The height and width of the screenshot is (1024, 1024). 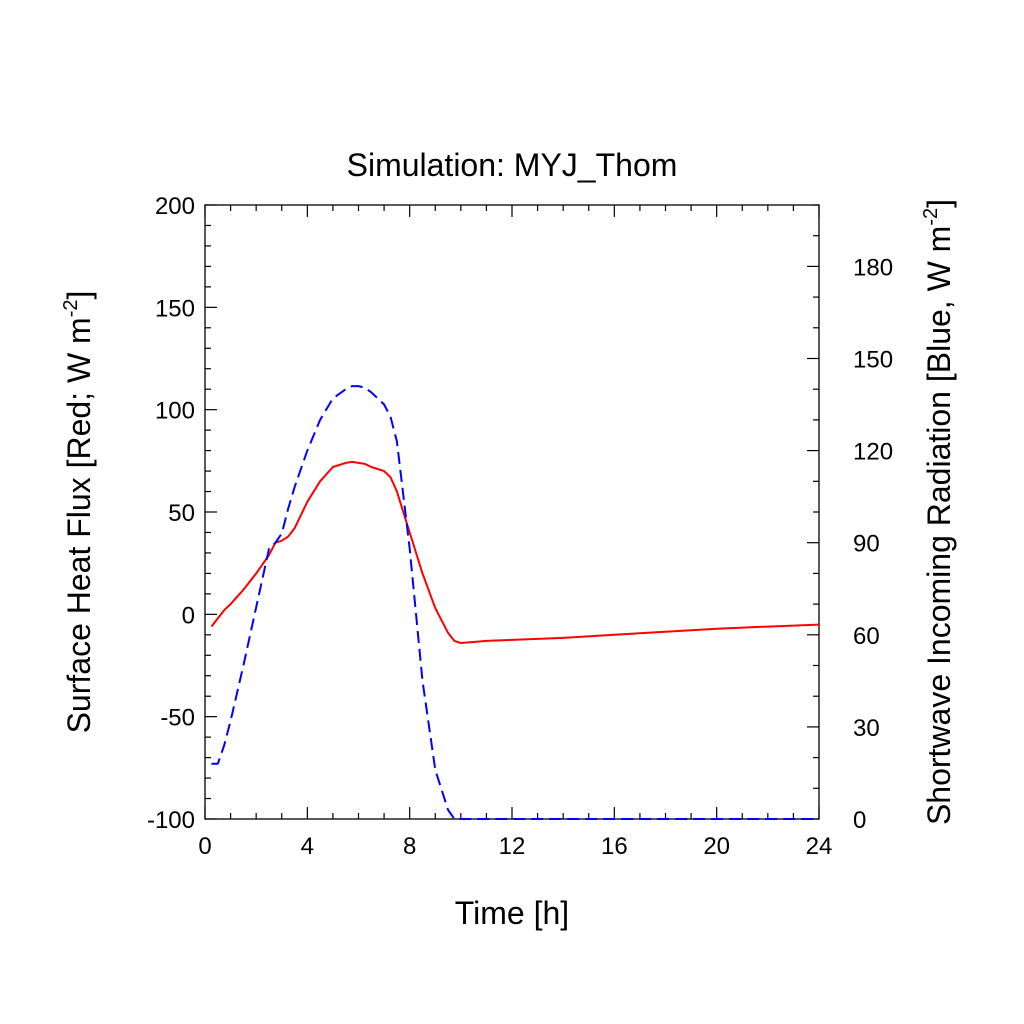 I want to click on x-tick-label: 0, so click(x=204, y=846).